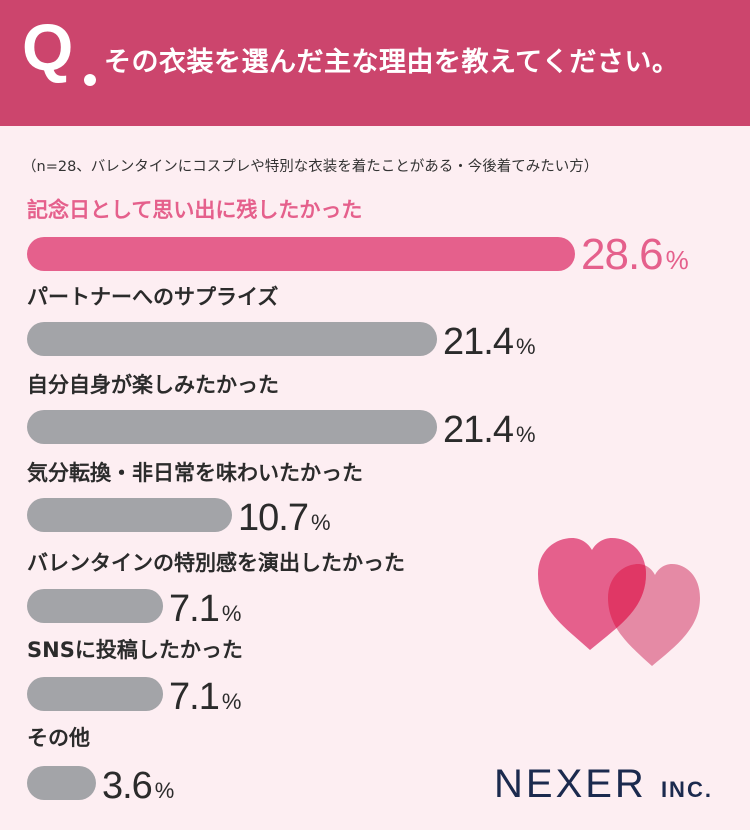 This screenshot has height=830, width=750. I want to click on q-dot, so click(90, 80).